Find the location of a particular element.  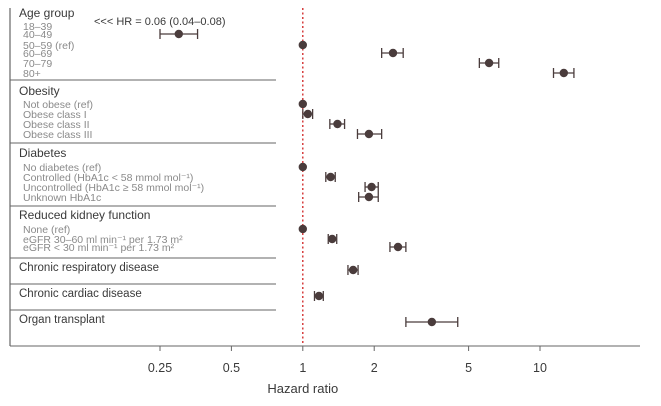

row-label: 80+ is located at coordinates (32, 74).